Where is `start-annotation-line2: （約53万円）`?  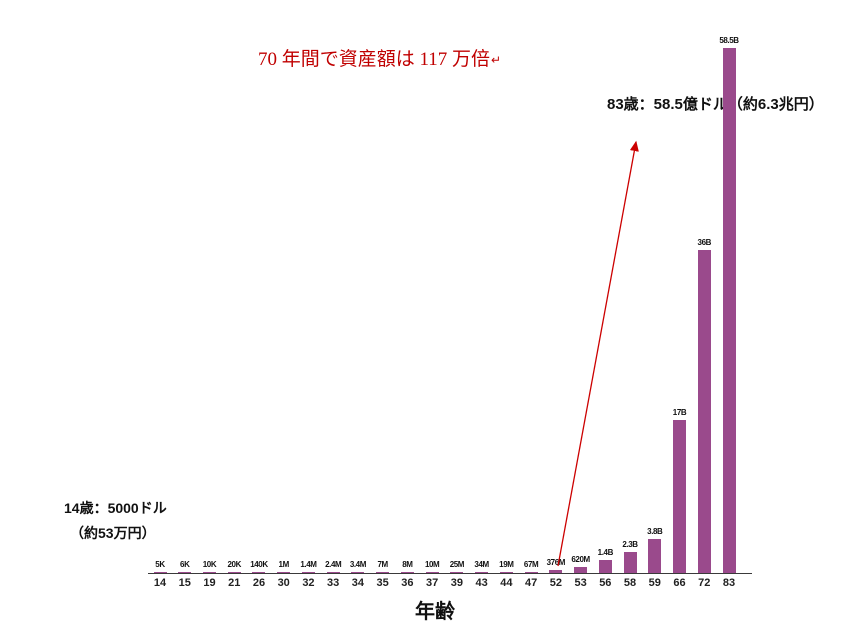
start-annotation-line2: （約53万円） is located at coordinates (113, 533).